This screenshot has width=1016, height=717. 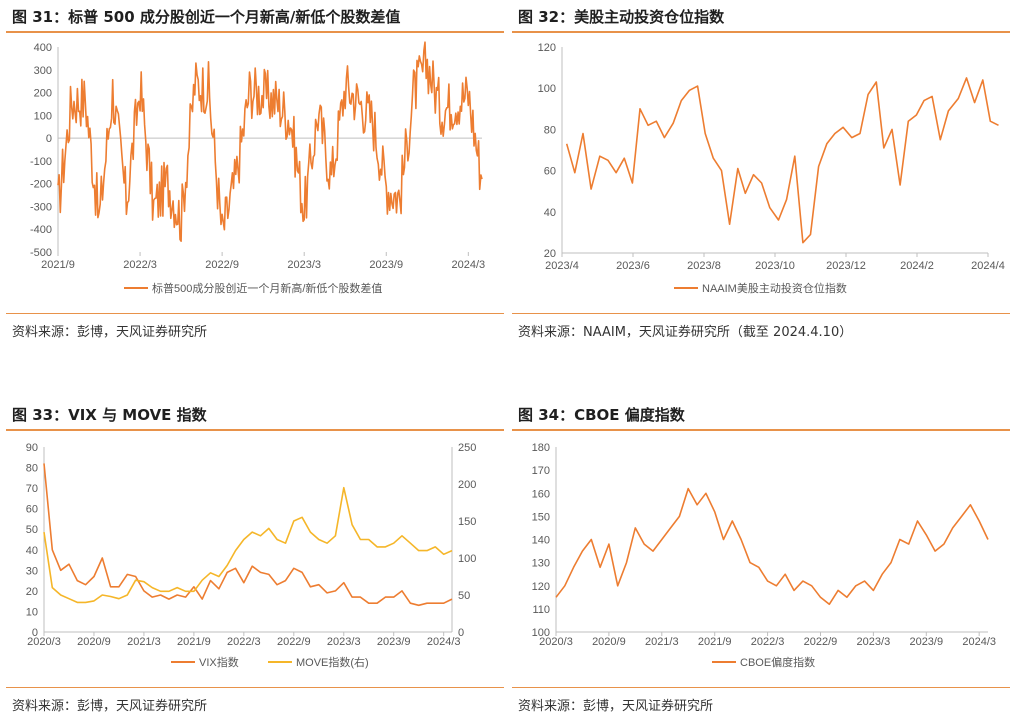 What do you see at coordinates (541, 541) in the screenshot?
I see `y-tick-label: 140` at bounding box center [541, 541].